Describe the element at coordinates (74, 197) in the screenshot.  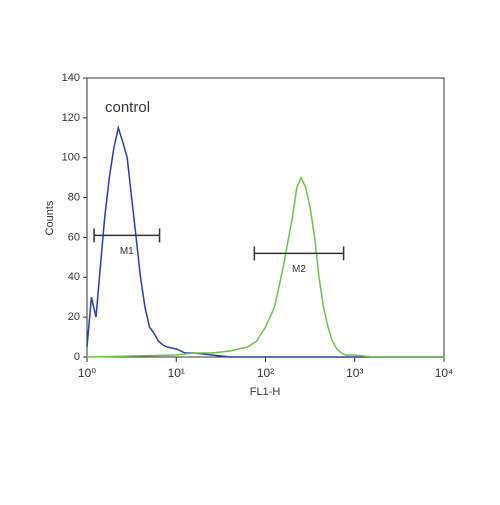
I see `y-tick-label: 80` at that location.